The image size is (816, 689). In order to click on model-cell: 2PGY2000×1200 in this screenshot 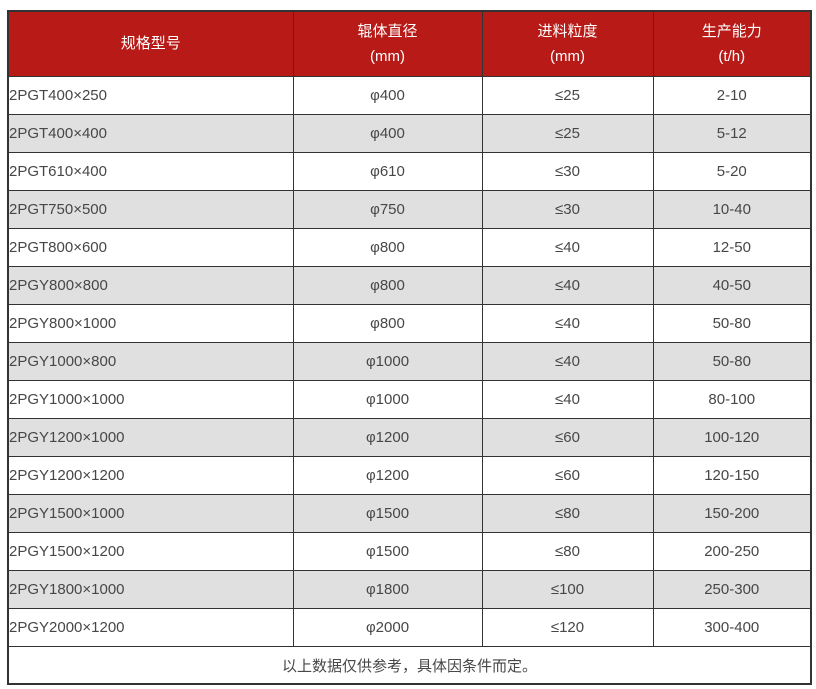, I will do `click(150, 627)`.